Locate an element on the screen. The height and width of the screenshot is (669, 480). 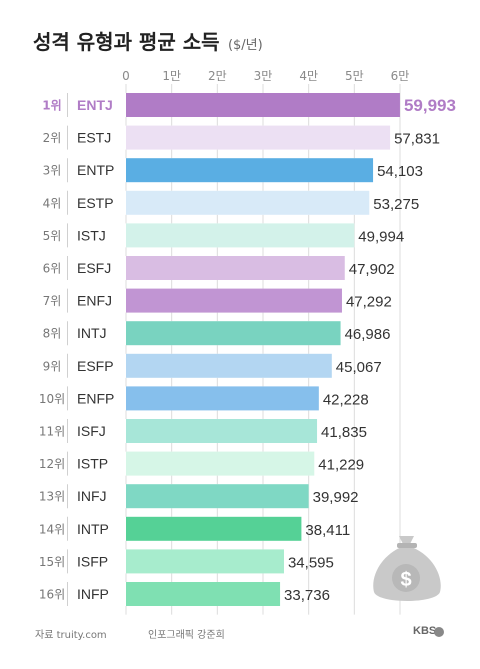
money-bag-coin is located at coordinates (406, 578).